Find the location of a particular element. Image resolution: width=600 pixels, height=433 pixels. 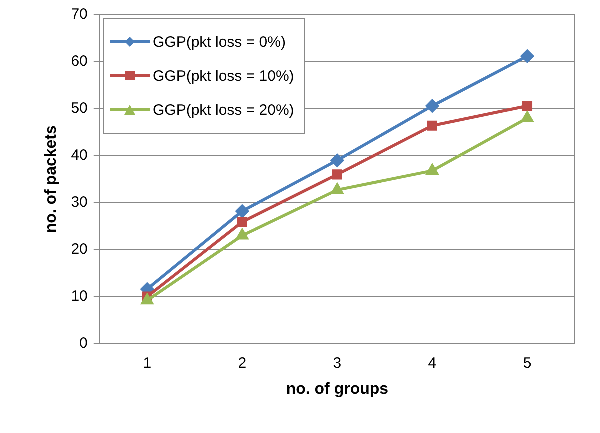

legend-label: GGP(pkt loss = 20%) is located at coordinates (223, 110).